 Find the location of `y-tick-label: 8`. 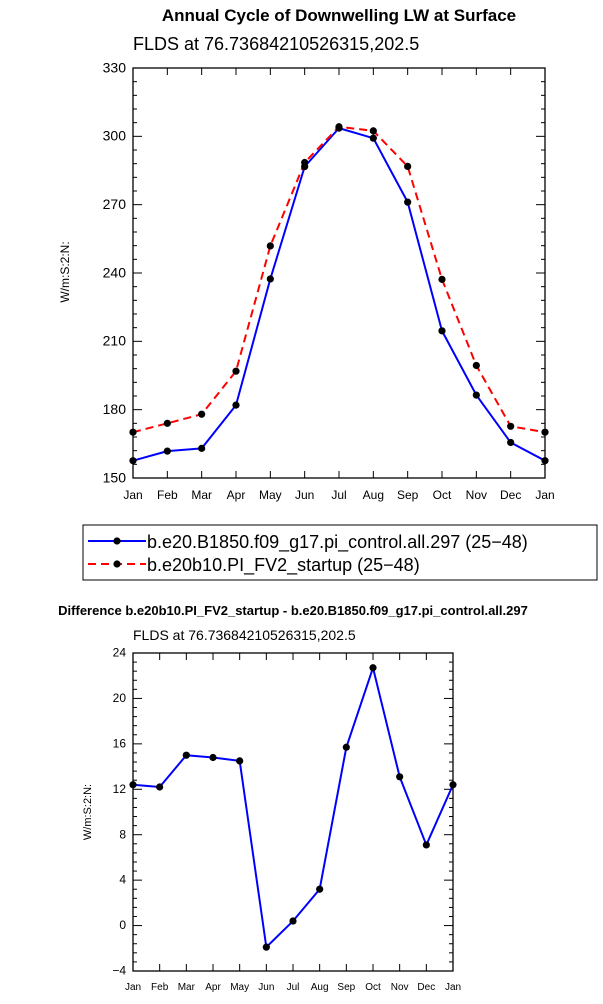

y-tick-label: 8 is located at coordinates (122, 834).